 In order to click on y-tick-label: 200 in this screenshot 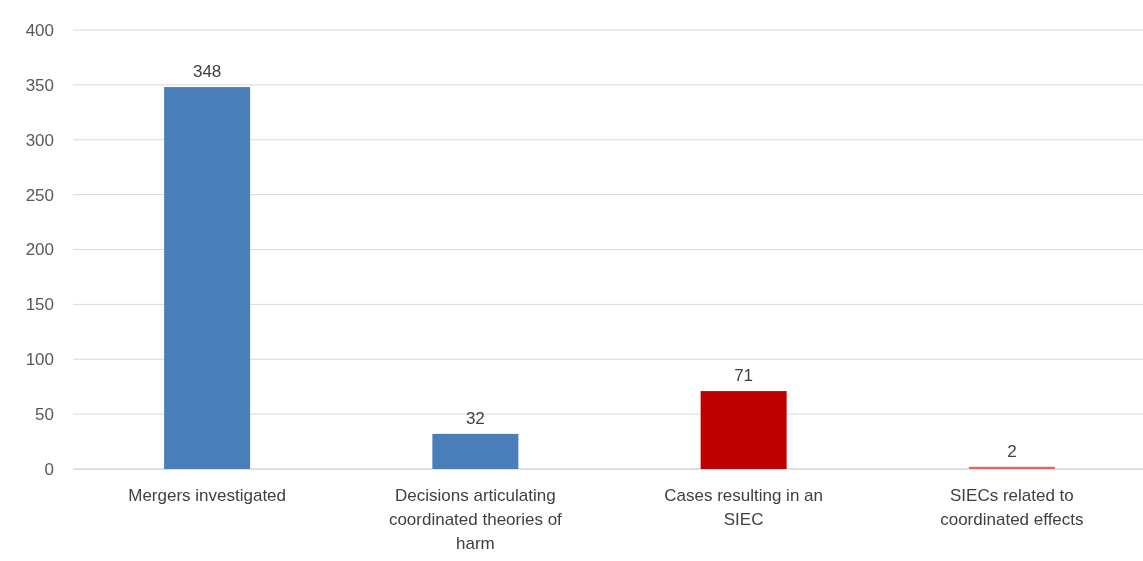, I will do `click(39, 250)`.